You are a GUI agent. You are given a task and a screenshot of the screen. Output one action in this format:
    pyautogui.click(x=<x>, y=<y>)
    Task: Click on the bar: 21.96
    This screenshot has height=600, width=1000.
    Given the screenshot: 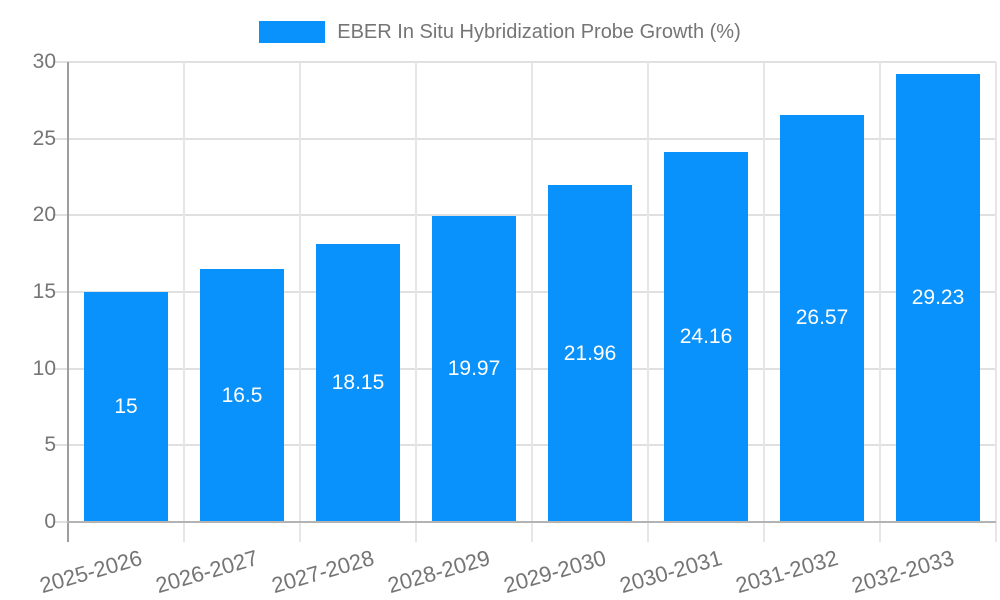 What is the action you would take?
    pyautogui.click(x=590, y=353)
    